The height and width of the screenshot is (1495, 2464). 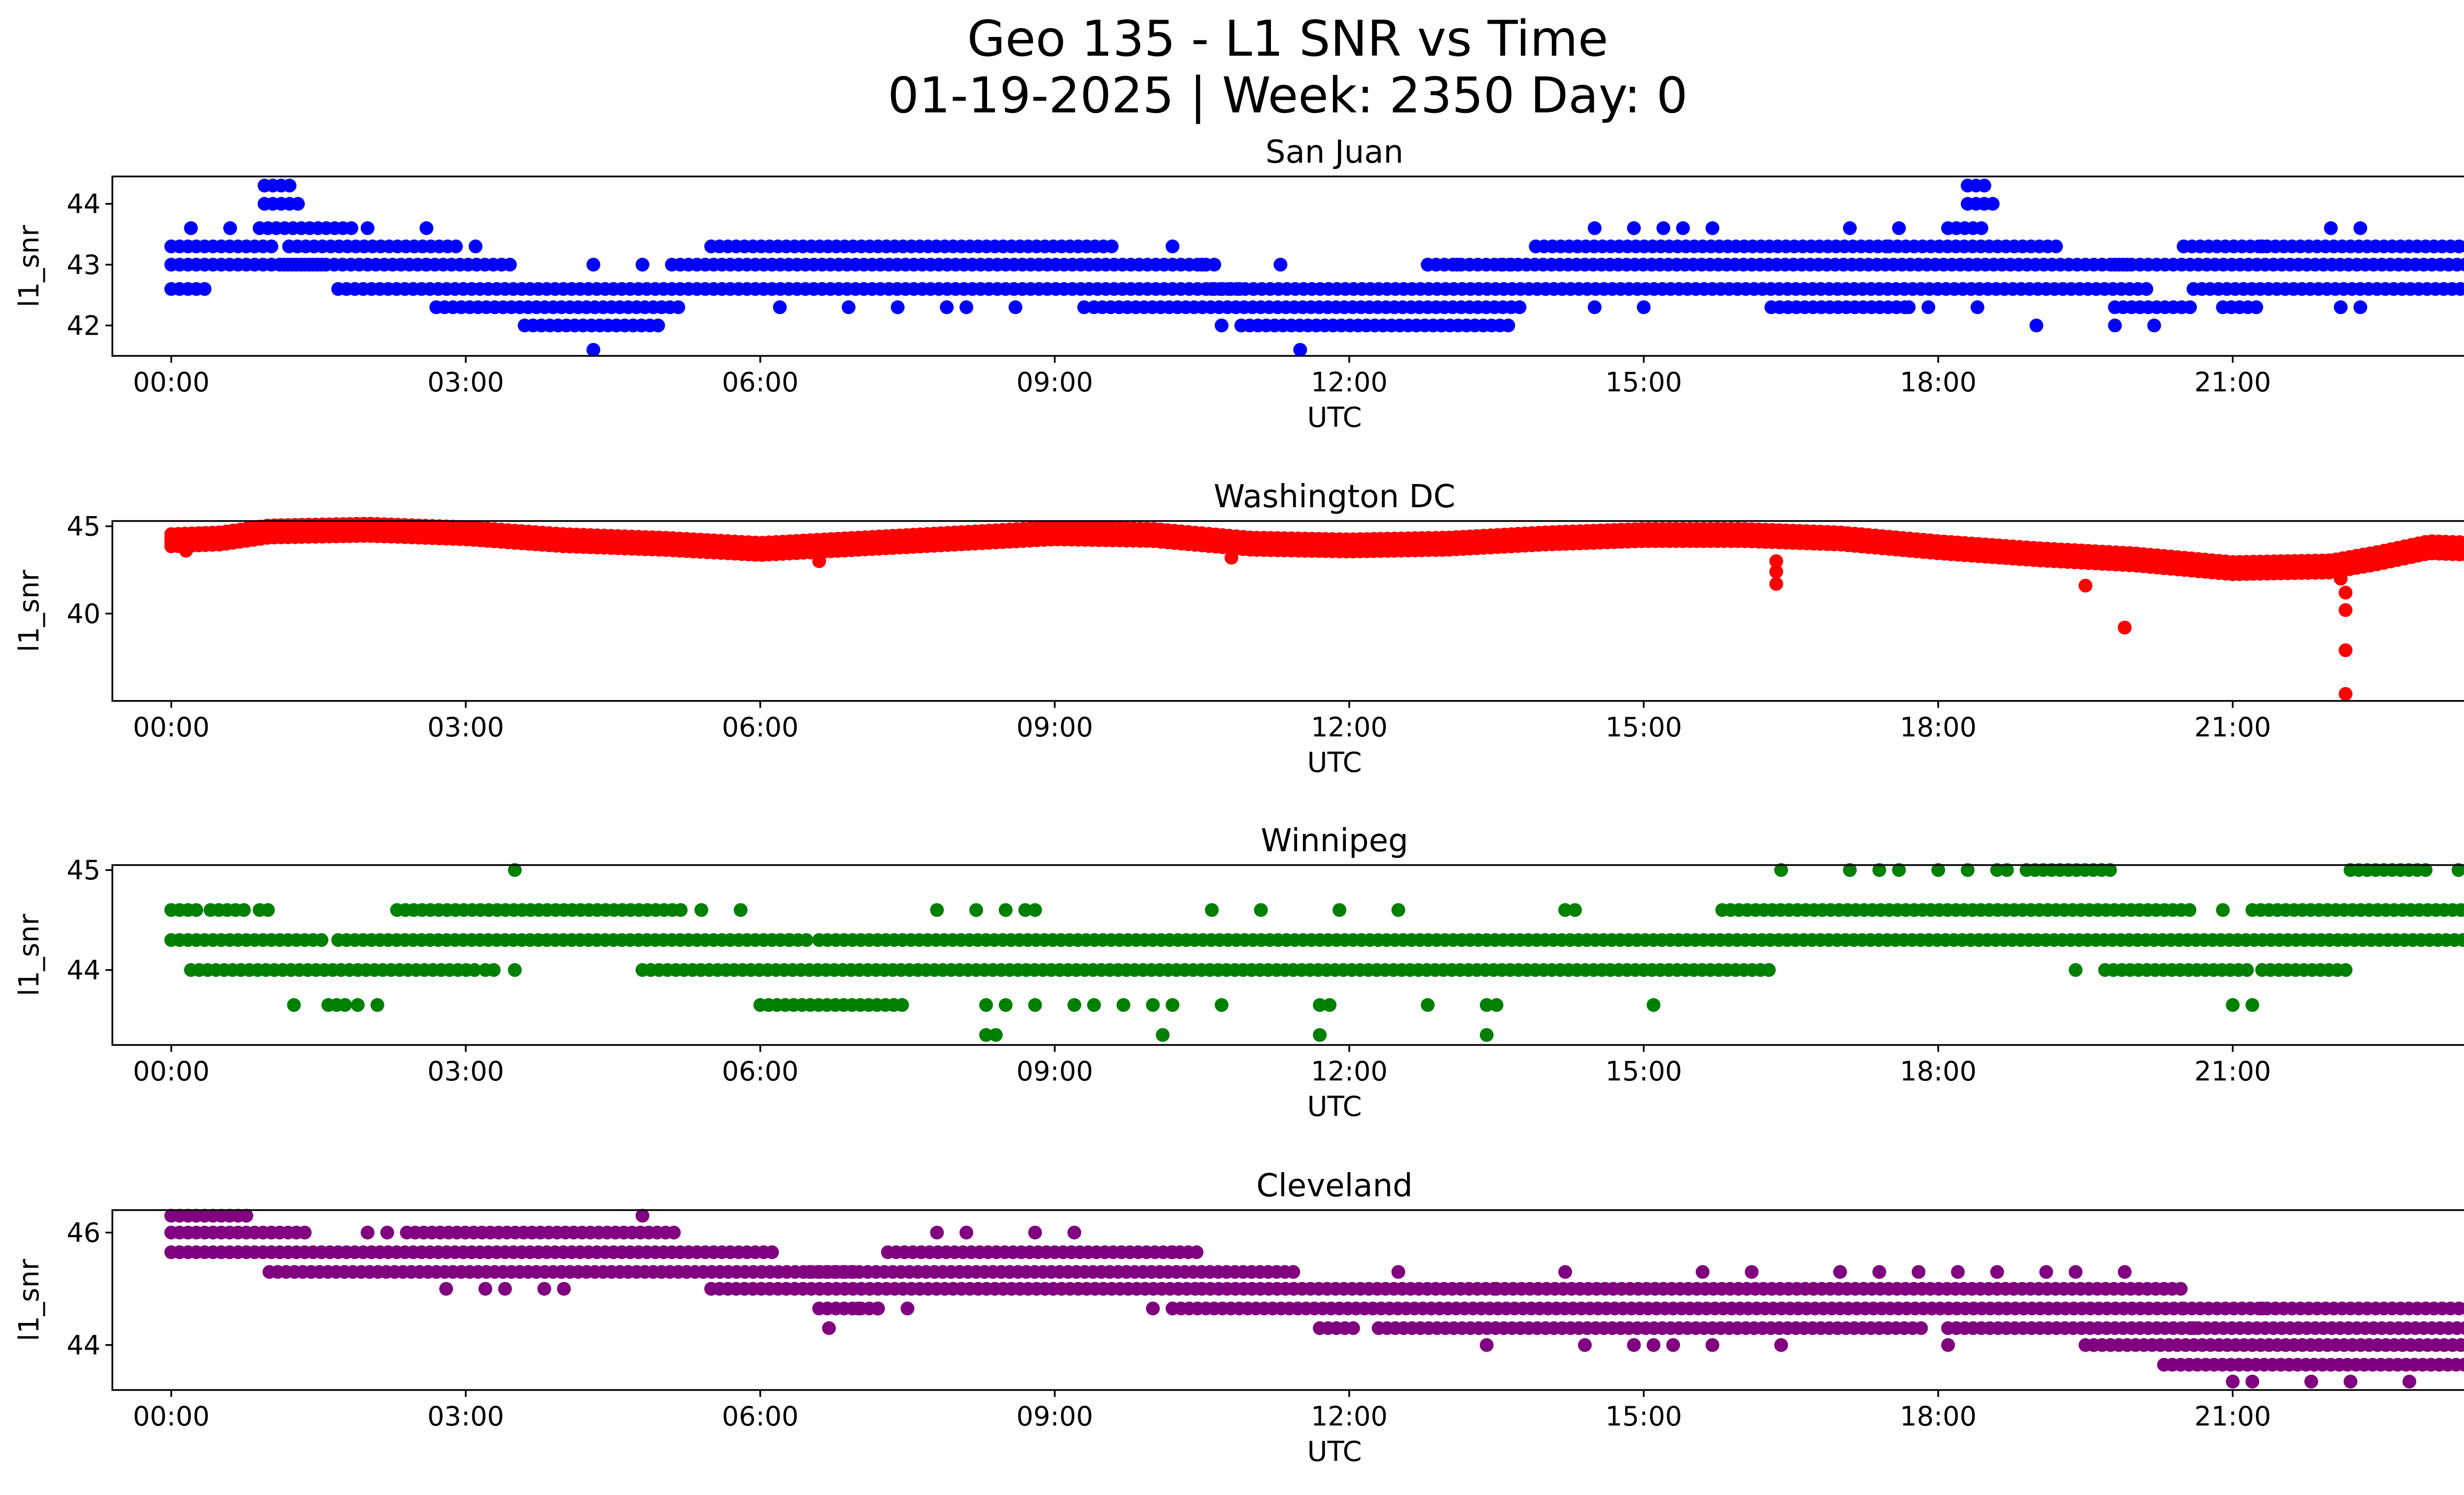 I want to click on subplot-title: Winnipeg, so click(x=1334, y=841).